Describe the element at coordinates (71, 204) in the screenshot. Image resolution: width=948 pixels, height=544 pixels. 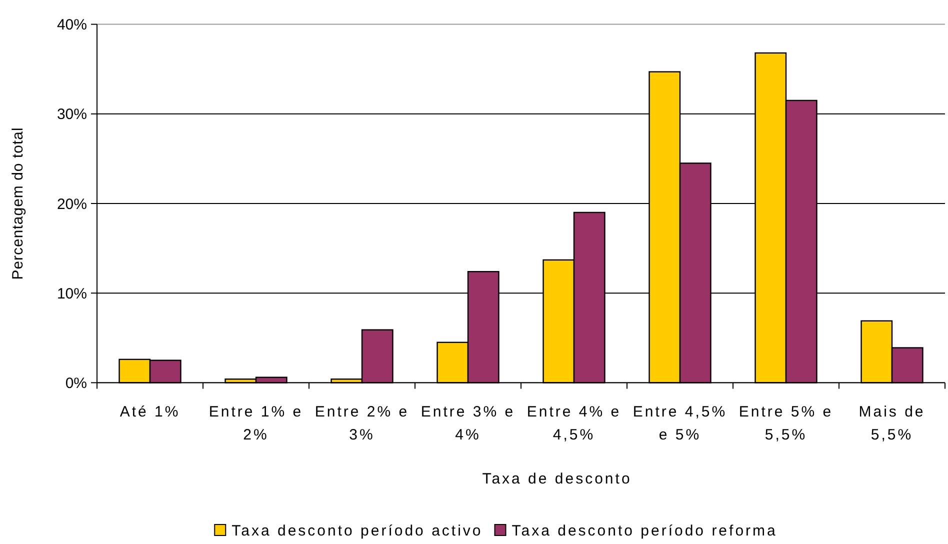
I see `y-tick-label: 20%` at that location.